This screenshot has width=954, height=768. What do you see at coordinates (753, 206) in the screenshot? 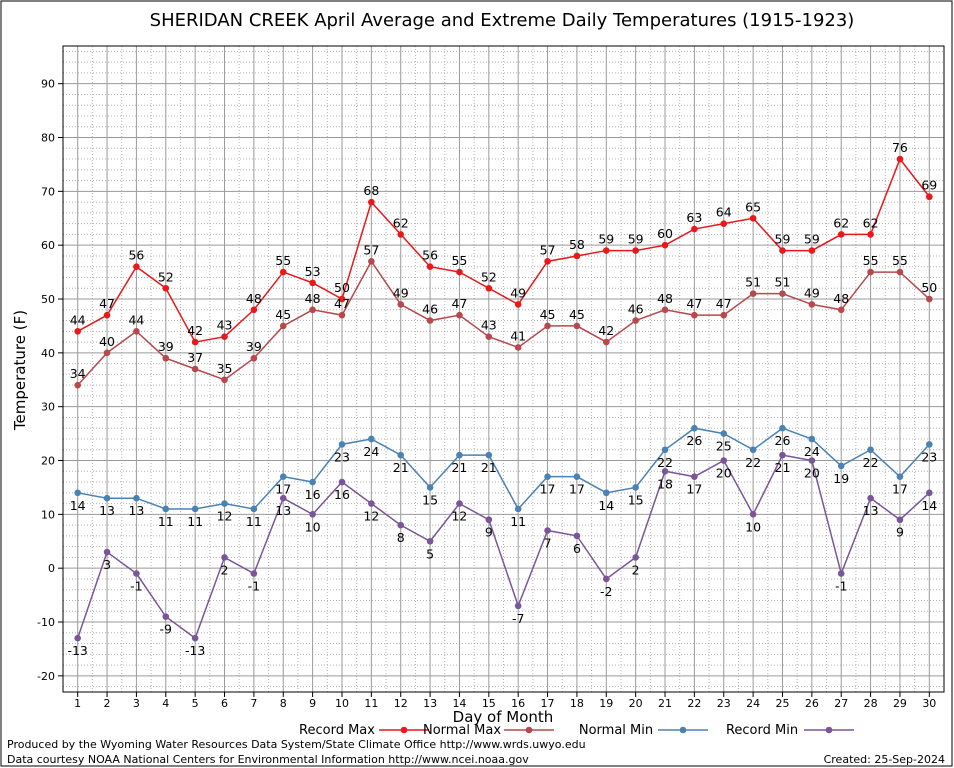
I see `record-max-value-label: 65` at bounding box center [753, 206].